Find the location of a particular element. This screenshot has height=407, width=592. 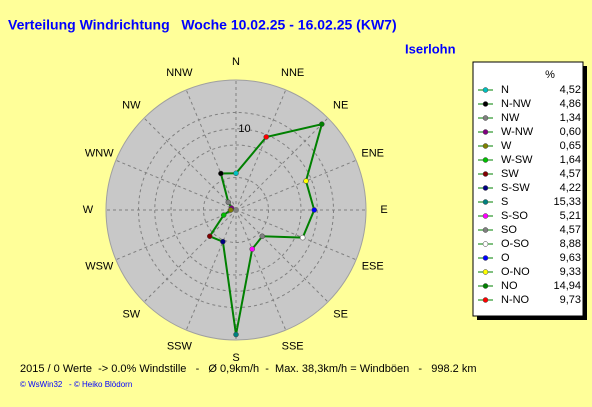

legend-value: 4,86 is located at coordinates (570, 104).